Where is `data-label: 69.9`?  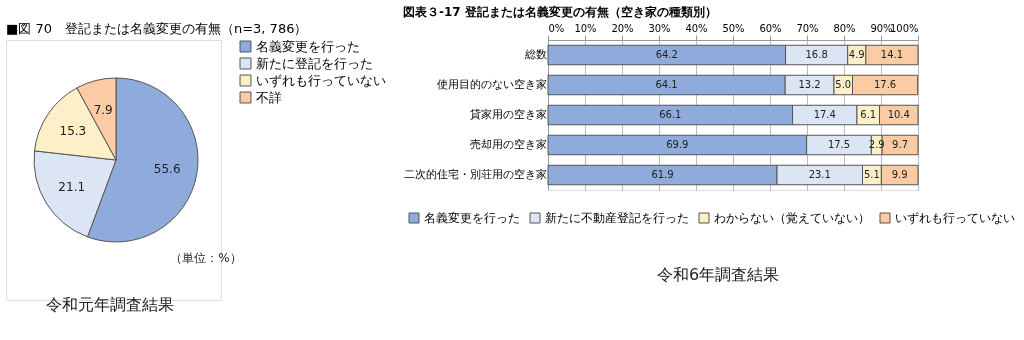 data-label: 69.9 is located at coordinates (677, 144).